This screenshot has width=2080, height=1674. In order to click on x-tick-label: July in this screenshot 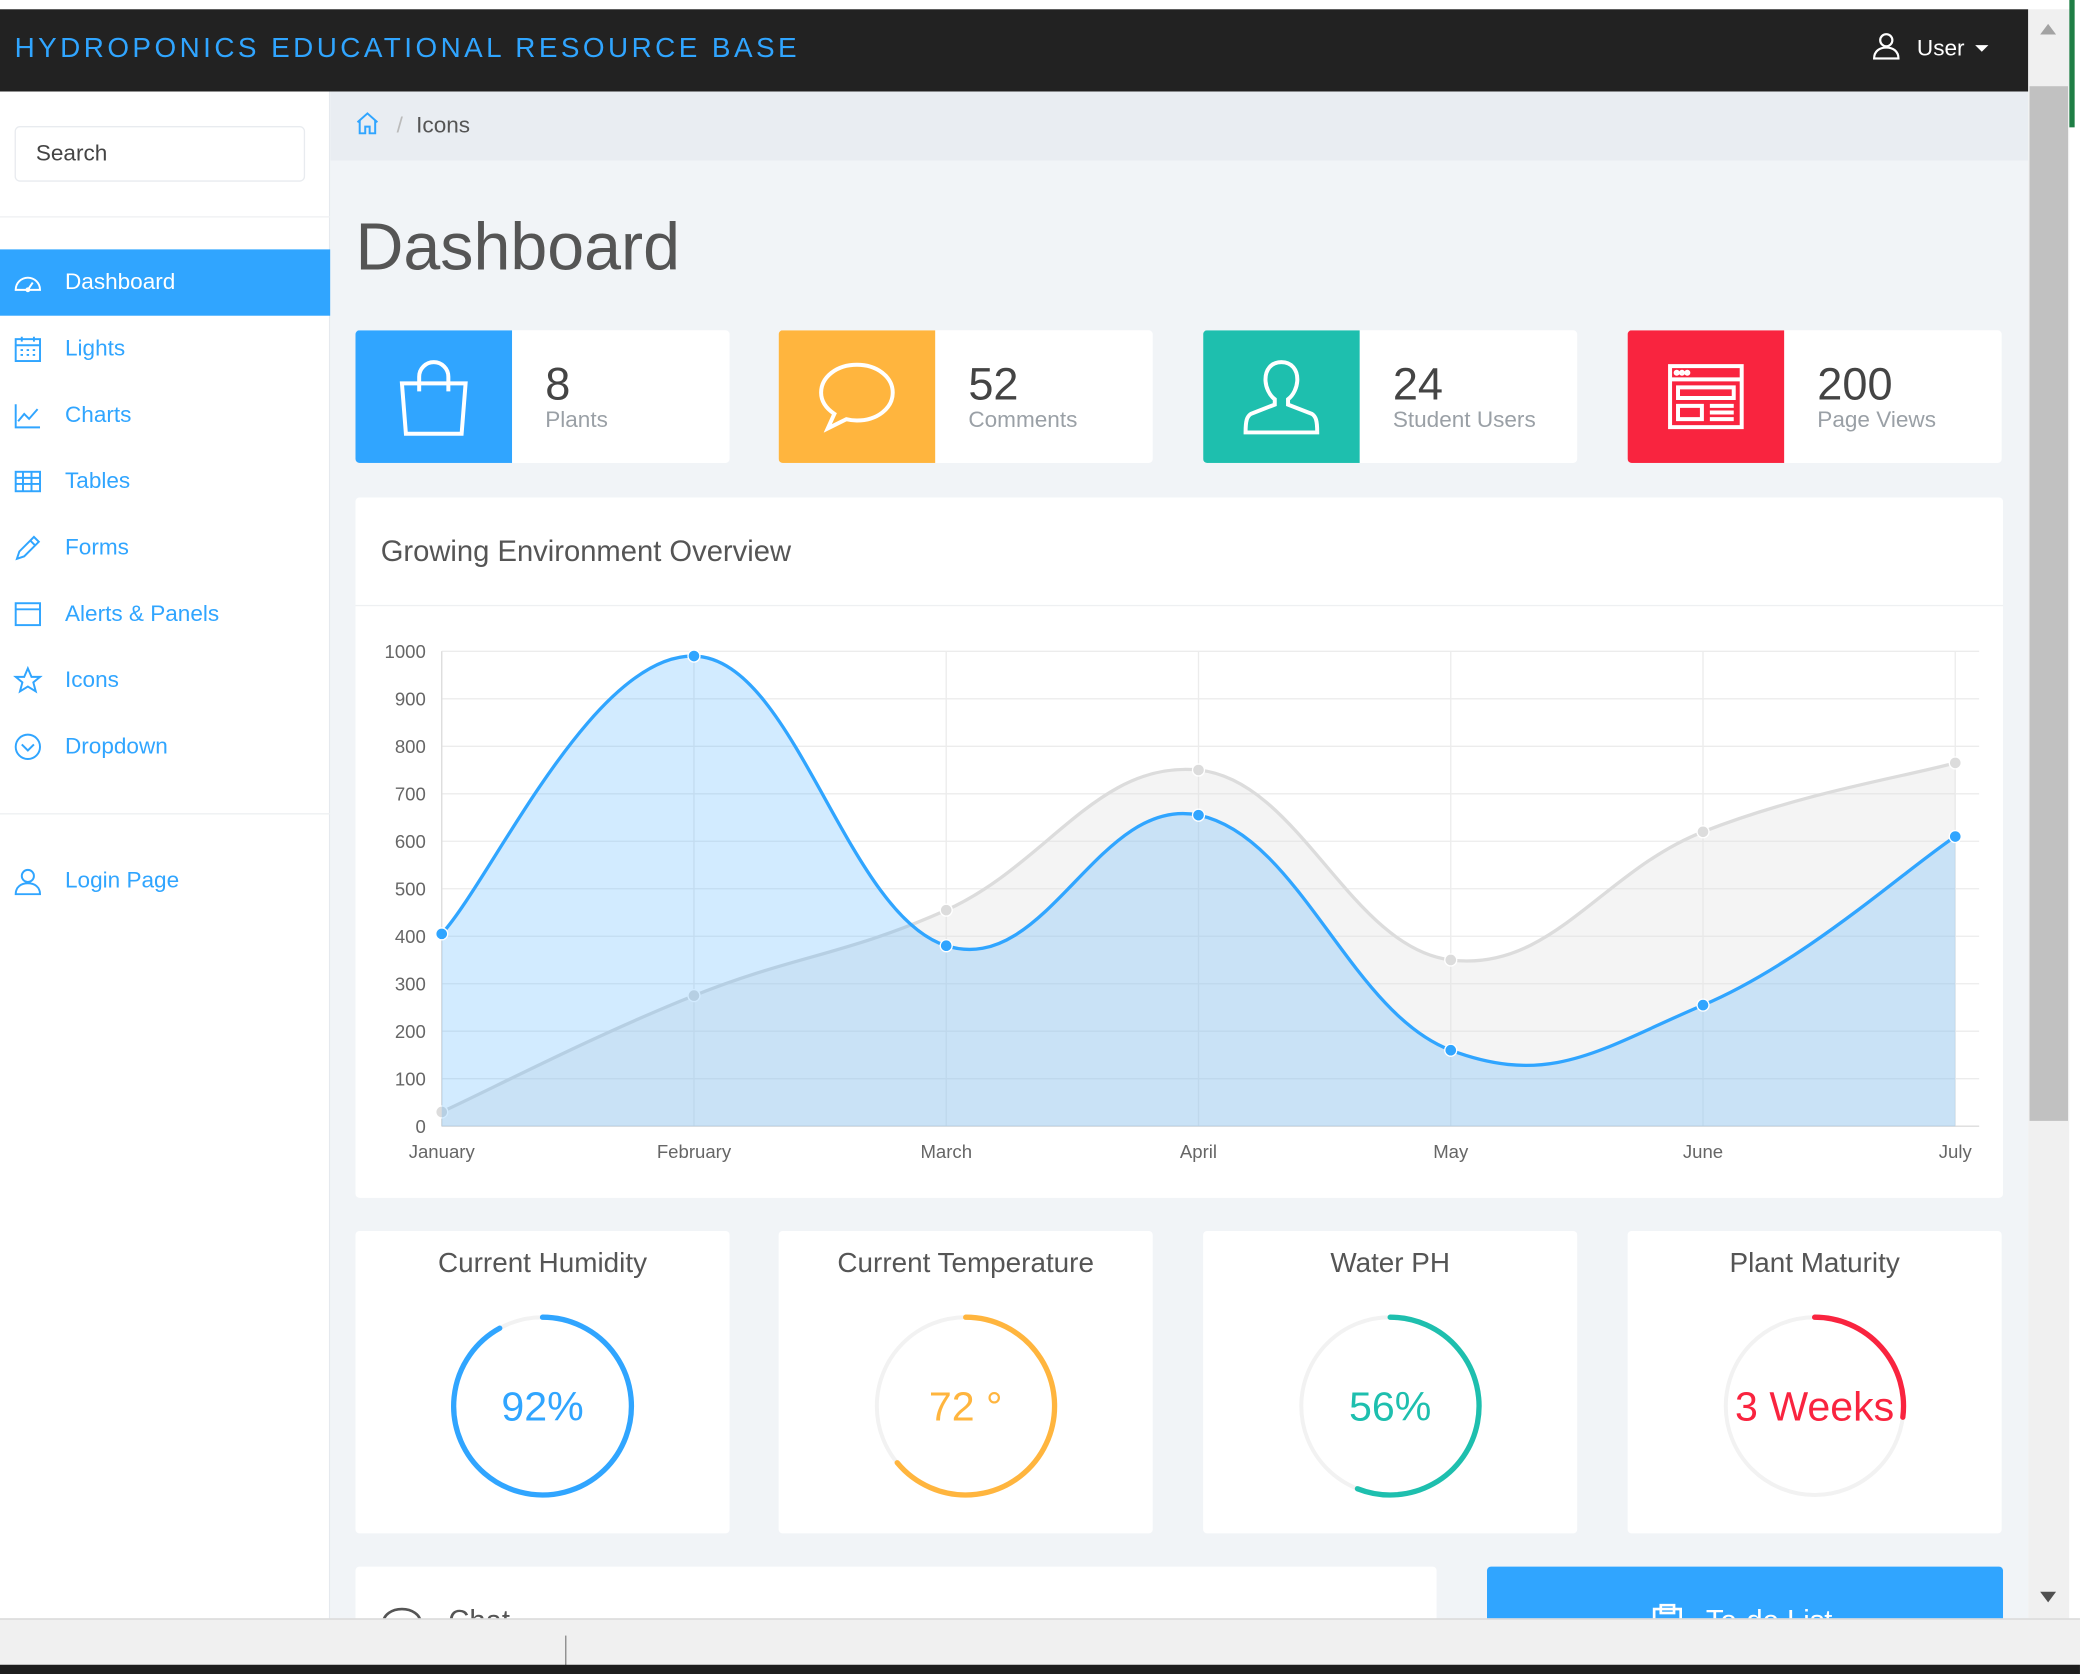, I will do `click(1956, 1151)`.